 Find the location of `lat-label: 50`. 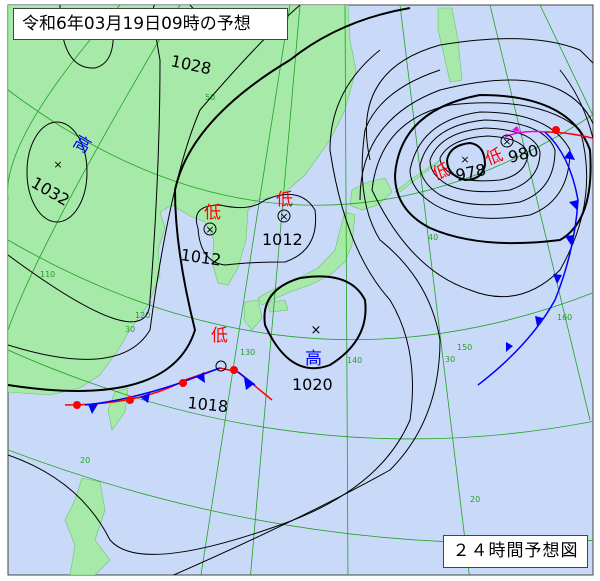

lat-label: 50 is located at coordinates (210, 97).